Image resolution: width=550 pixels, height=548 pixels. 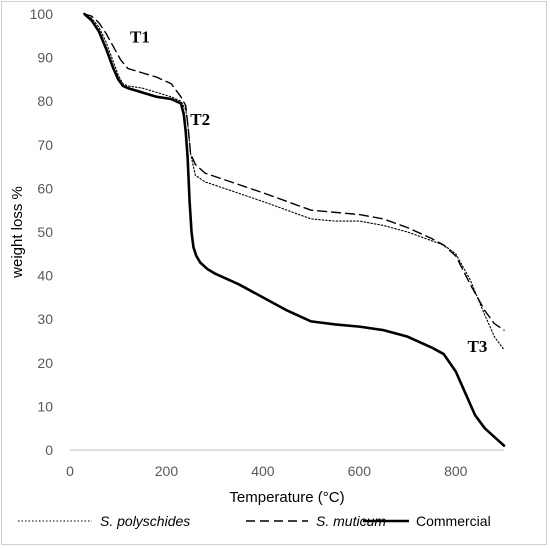 What do you see at coordinates (351, 521) in the screenshot?
I see `legend-label-1: S. muticum` at bounding box center [351, 521].